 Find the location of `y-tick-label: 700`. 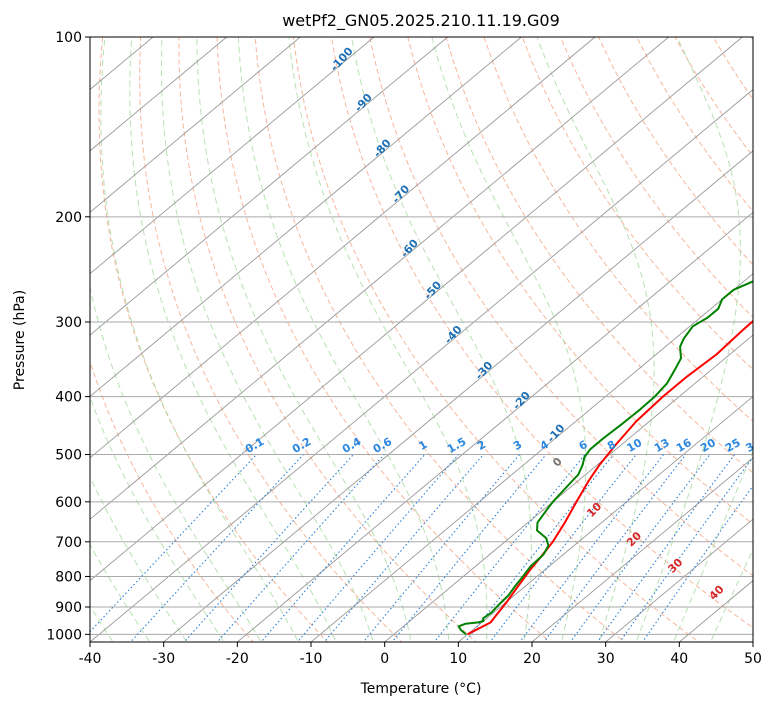

y-tick-label: 700 is located at coordinates (68, 543).